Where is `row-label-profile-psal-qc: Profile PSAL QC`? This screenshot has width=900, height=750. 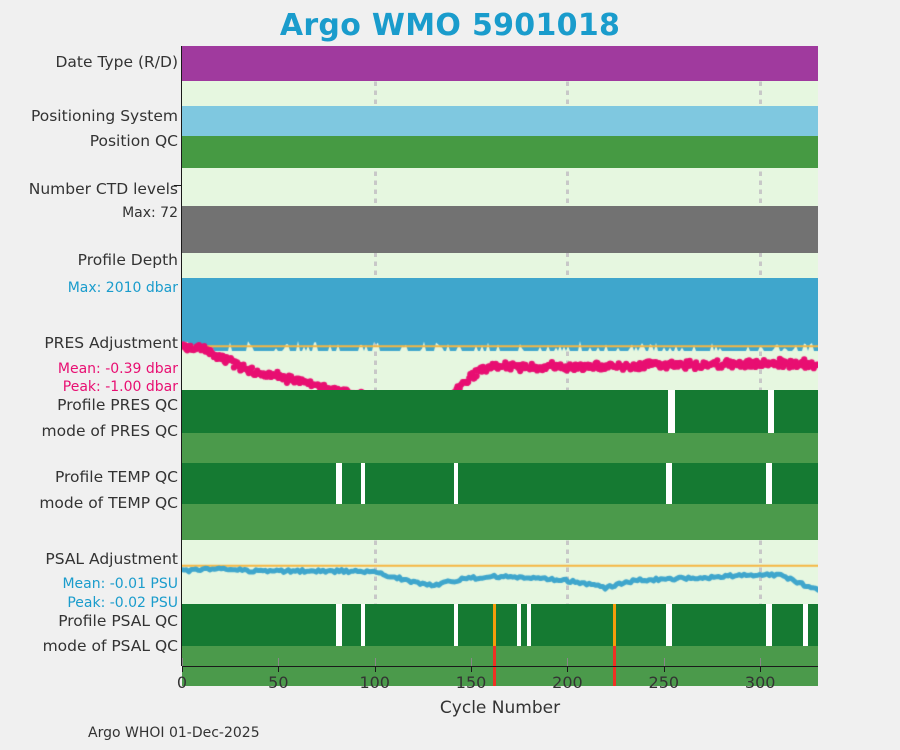 row-label-profile-psal-qc: Profile PSAL QC is located at coordinates (118, 621).